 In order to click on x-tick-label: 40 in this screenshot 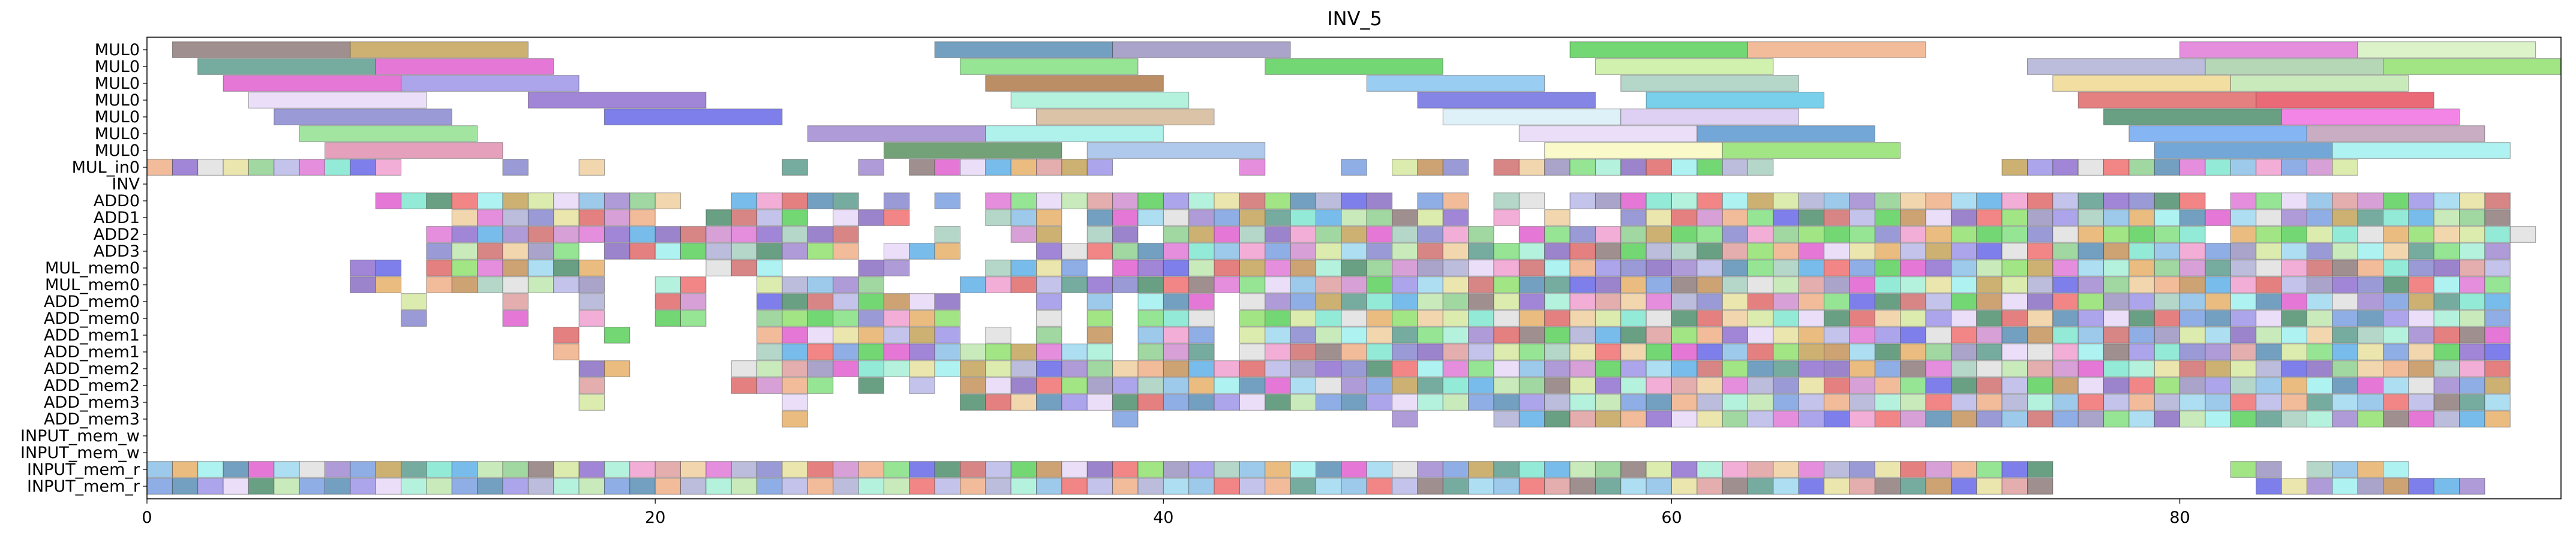, I will do `click(1163, 517)`.